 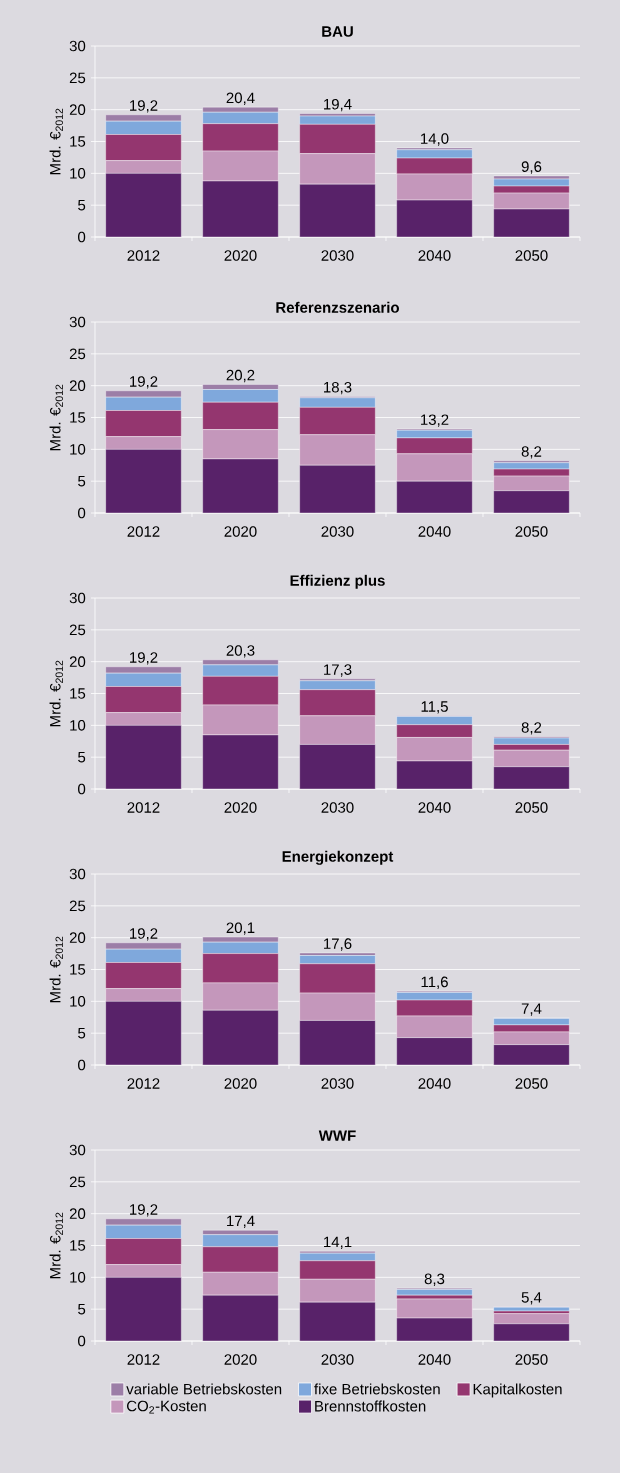 What do you see at coordinates (204, 1389) in the screenshot?
I see `legend-label: variable Betriebskosten` at bounding box center [204, 1389].